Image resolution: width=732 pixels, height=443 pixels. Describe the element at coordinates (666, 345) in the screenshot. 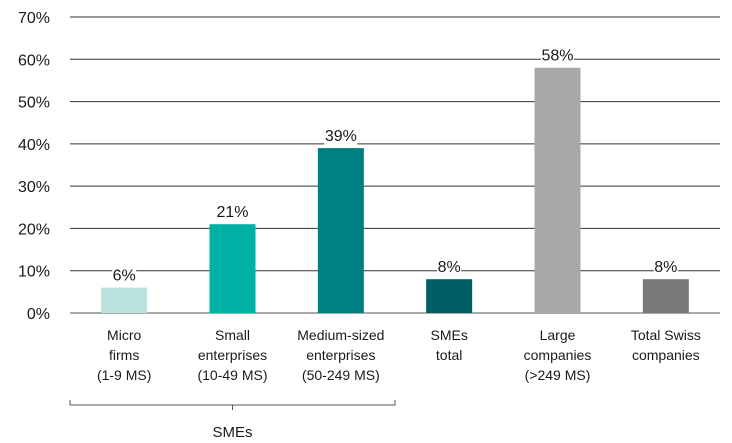

I see `category-label: Total Swiss companies` at that location.